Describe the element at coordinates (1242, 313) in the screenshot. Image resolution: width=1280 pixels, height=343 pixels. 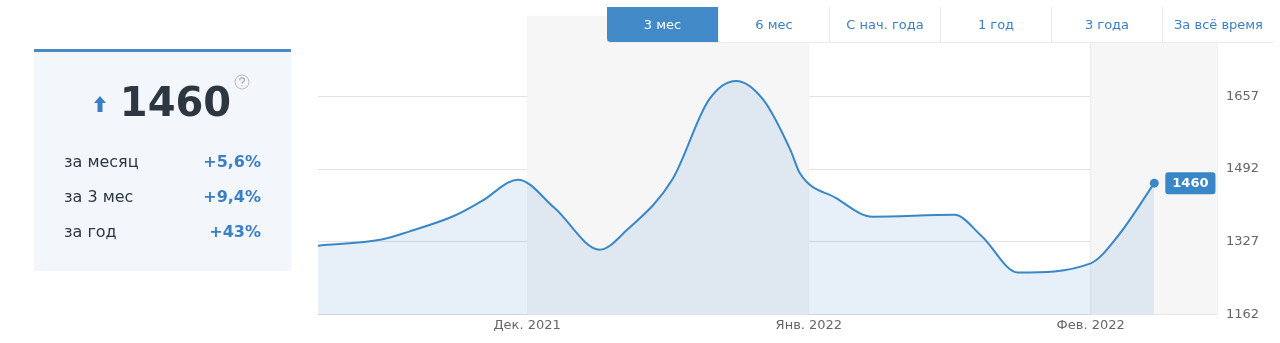
I see `y-tick-label: 1162` at that location.